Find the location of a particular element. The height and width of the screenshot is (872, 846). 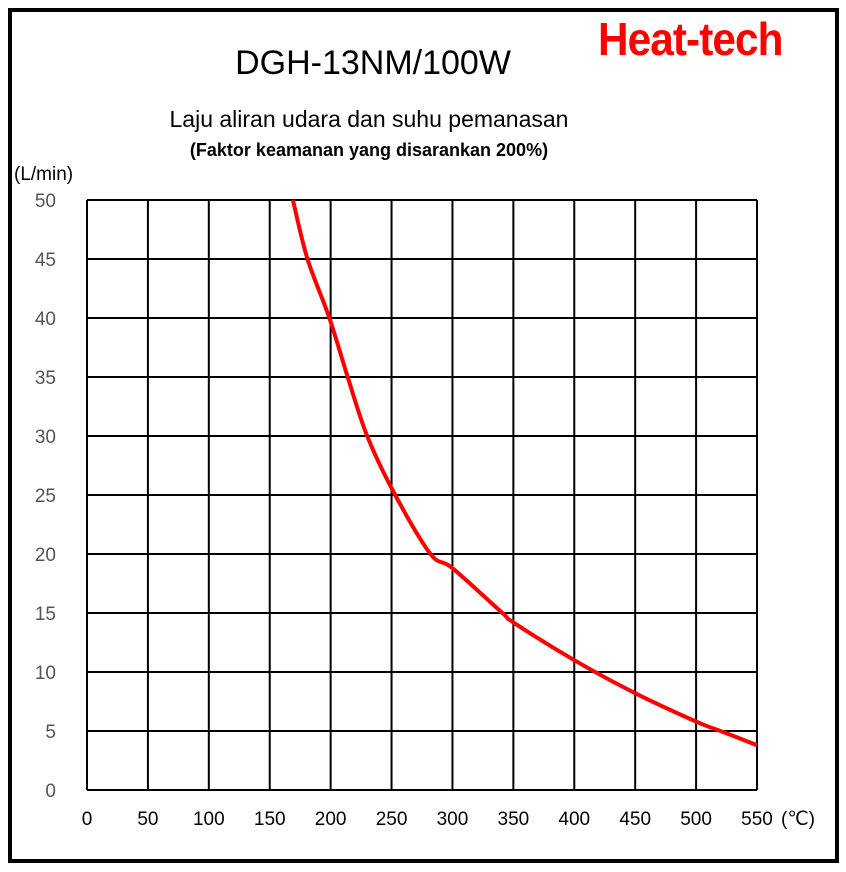

x-tick-label: 500 is located at coordinates (696, 819).